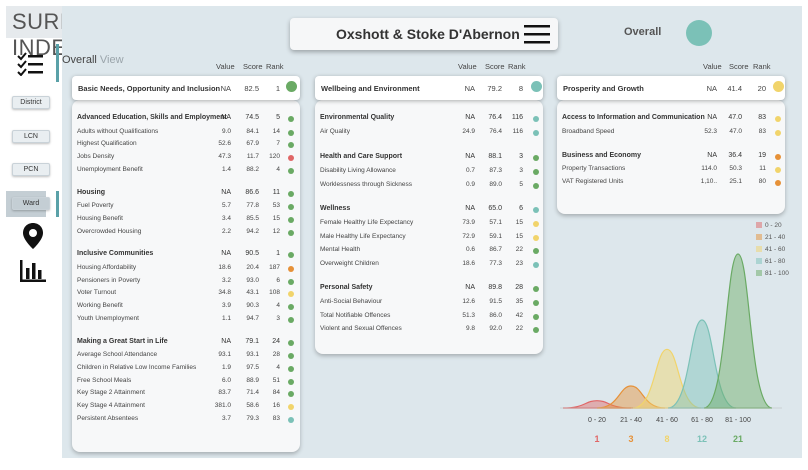 This screenshot has width=808, height=470. What do you see at coordinates (252, 418) in the screenshot?
I see `score-cell: 79.3` at bounding box center [252, 418].